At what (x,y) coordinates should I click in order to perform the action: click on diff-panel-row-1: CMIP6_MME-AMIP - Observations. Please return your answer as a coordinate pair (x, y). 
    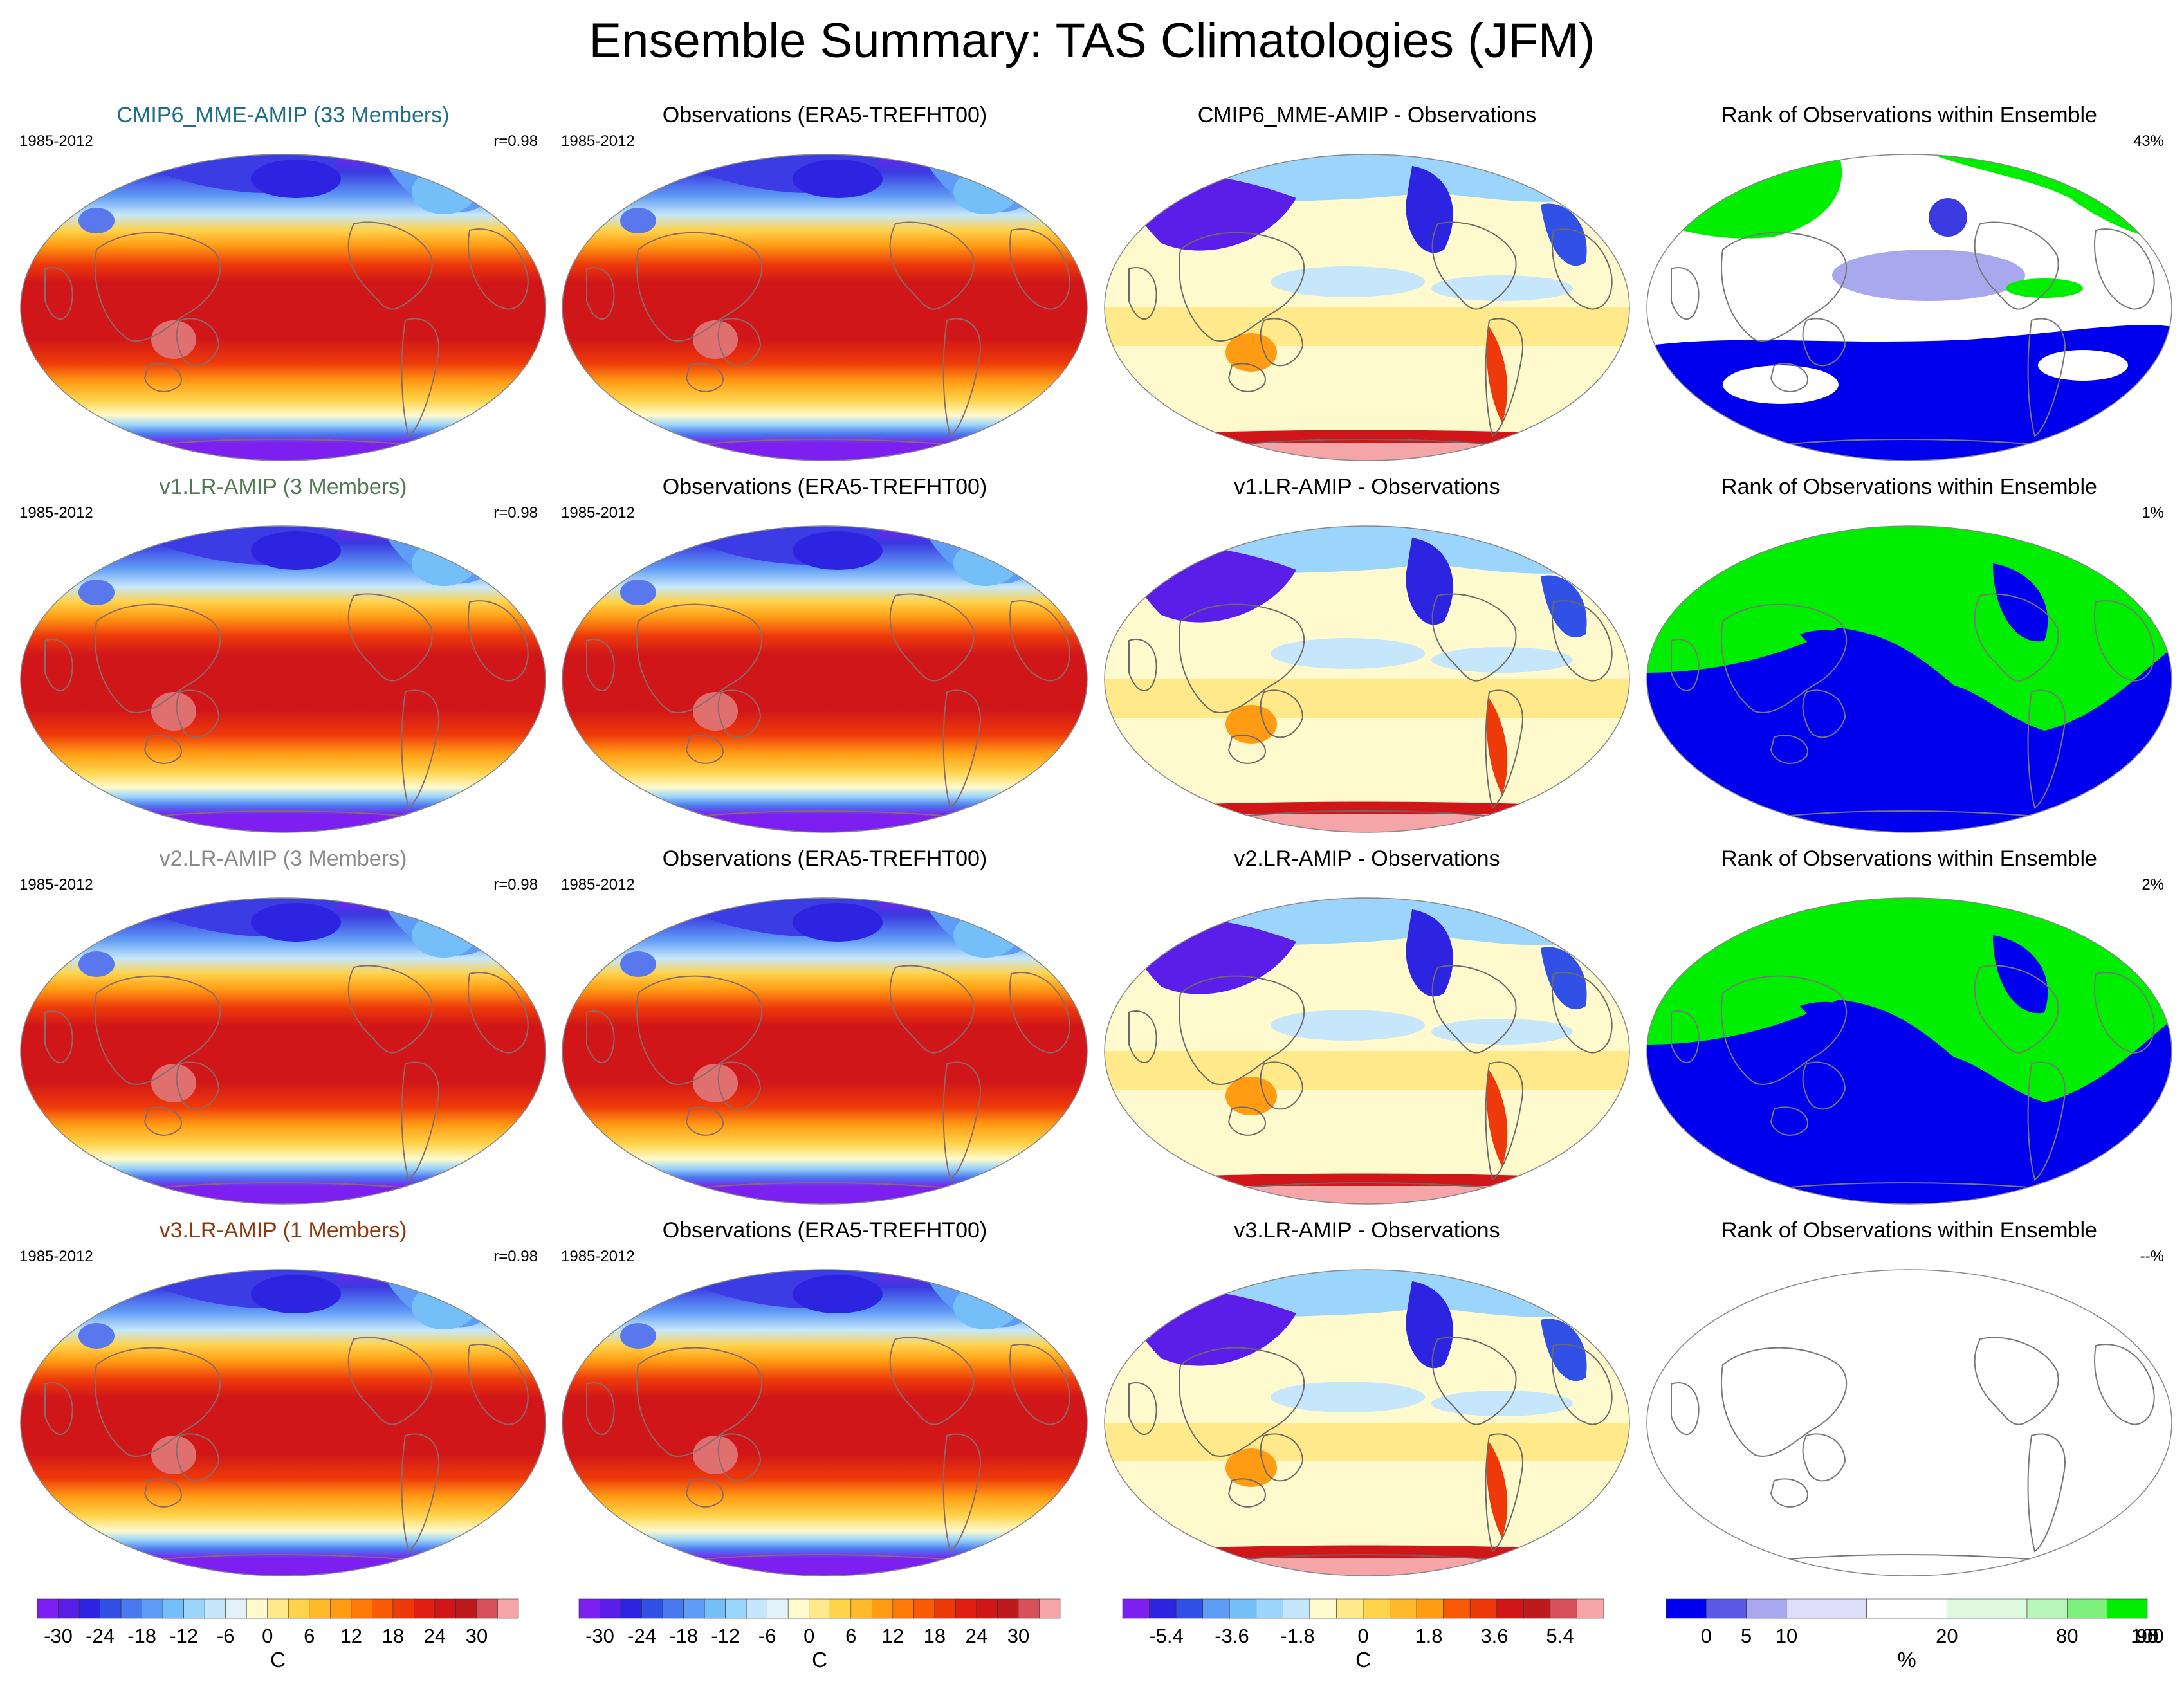
    Looking at the image, I should click on (1367, 283).